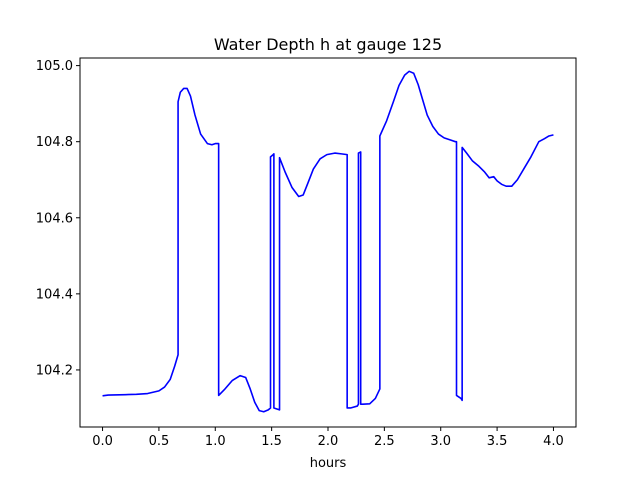 This screenshot has width=640, height=480. Describe the element at coordinates (54, 142) in the screenshot. I see `y-tick-label: 104.8` at that location.